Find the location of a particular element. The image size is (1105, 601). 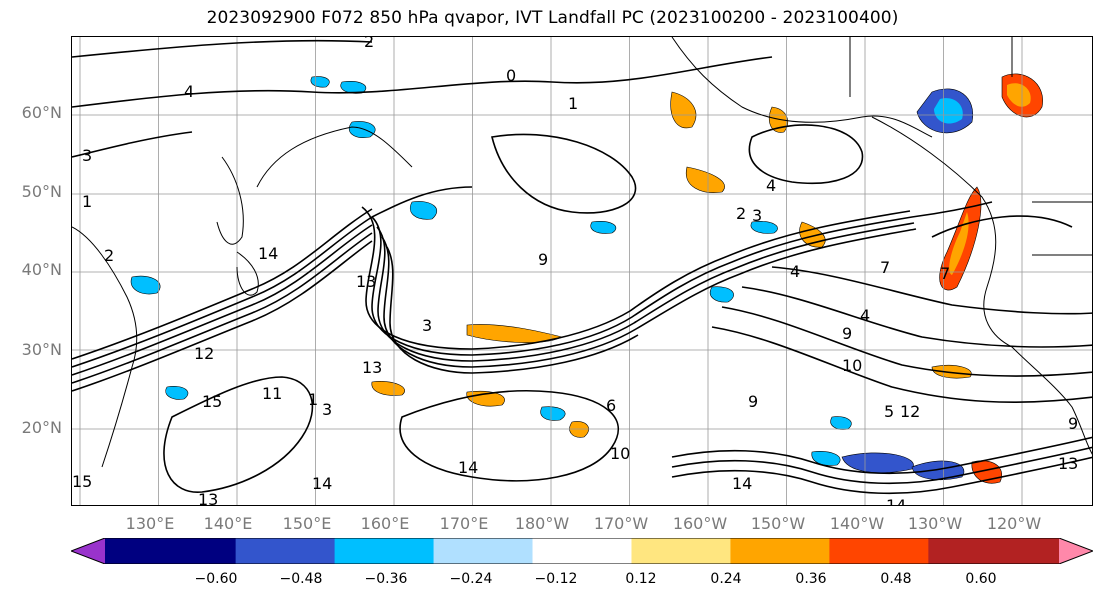

colorbar-tick: −0.36 is located at coordinates (386, 579).